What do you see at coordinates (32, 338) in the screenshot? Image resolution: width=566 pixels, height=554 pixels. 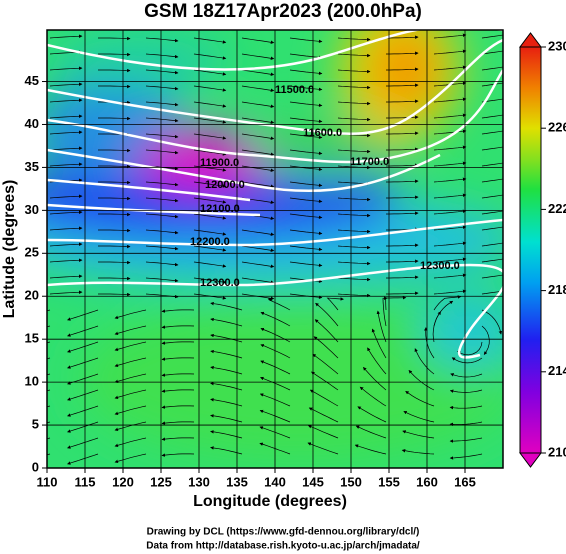 I see `y-tick-label: 15` at bounding box center [32, 338].